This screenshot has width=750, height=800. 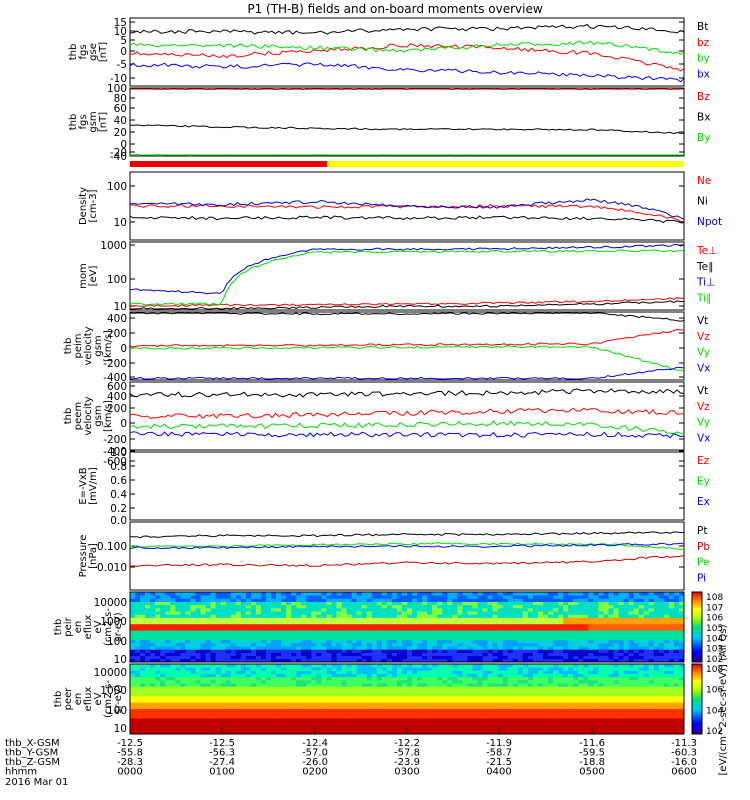 I want to click on y-axis-label-temp: mom [eV], so click(x=88, y=276).